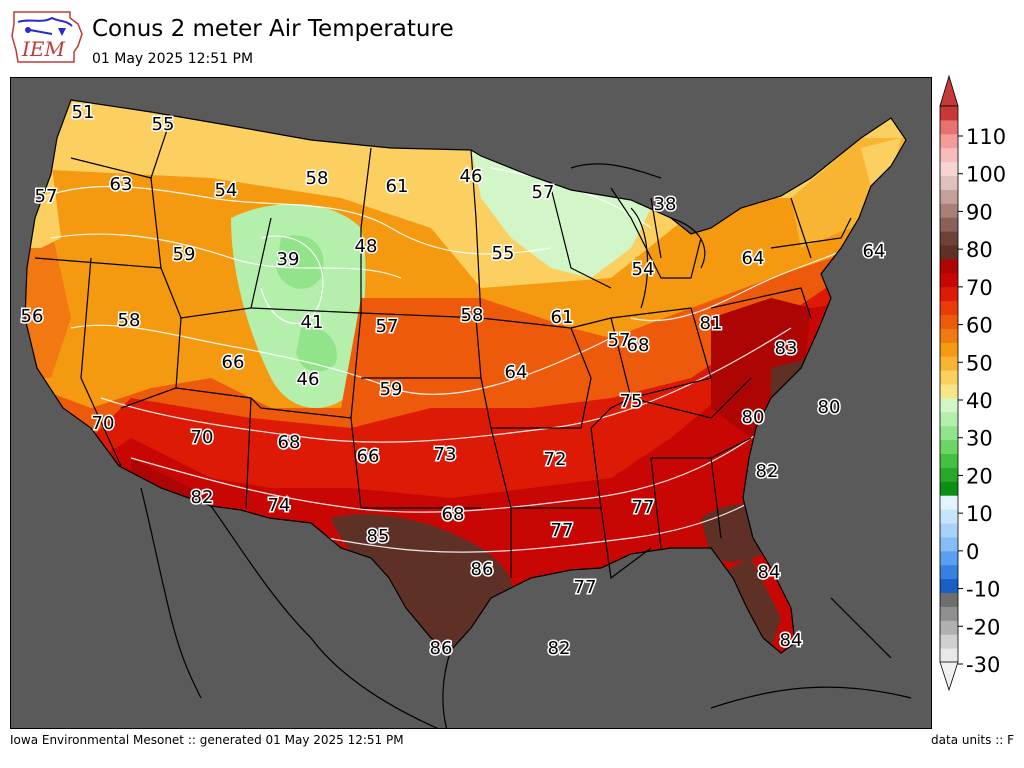 This screenshot has height=768, width=1024. What do you see at coordinates (983, 665) in the screenshot?
I see `colorbar-tick-label: -30` at bounding box center [983, 665].